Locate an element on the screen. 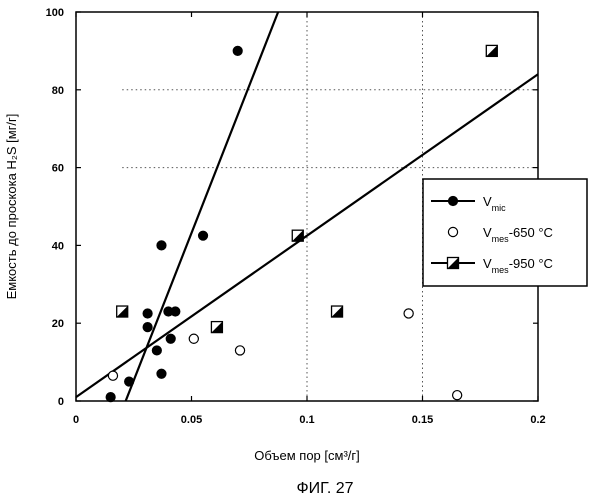 This screenshot has width=598, height=500. y-tick-label: 20 is located at coordinates (58, 324).